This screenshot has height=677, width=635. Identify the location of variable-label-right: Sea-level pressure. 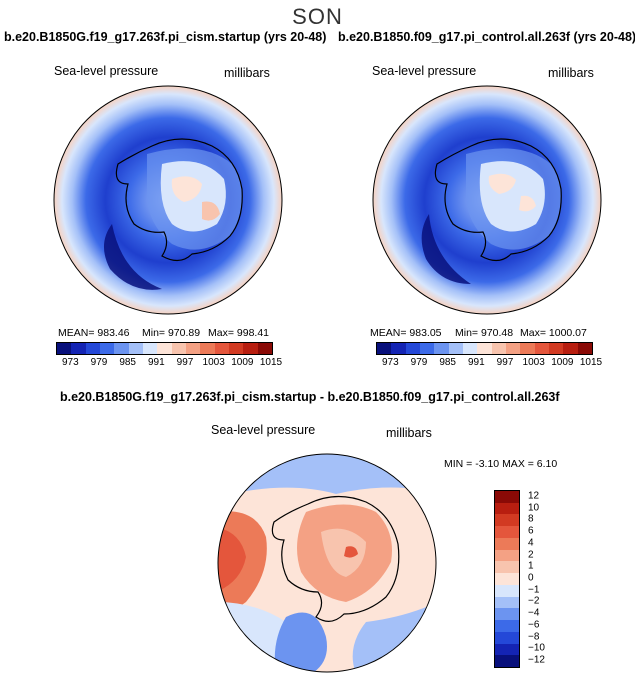
(424, 71).